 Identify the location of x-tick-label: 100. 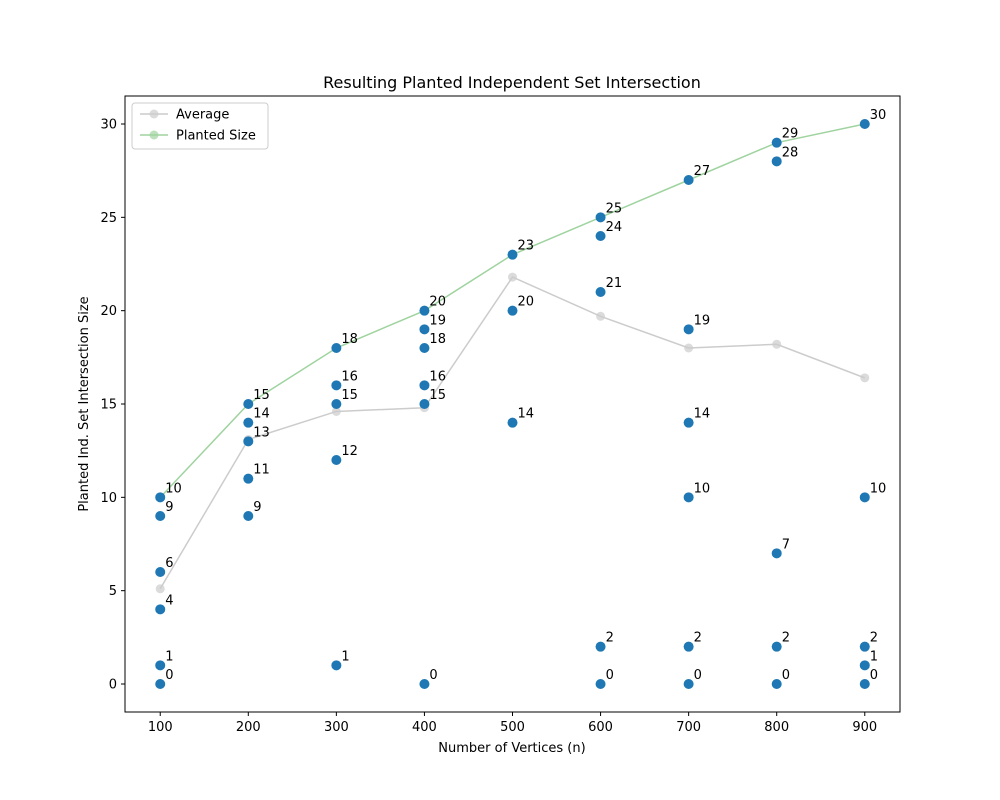
(160, 727).